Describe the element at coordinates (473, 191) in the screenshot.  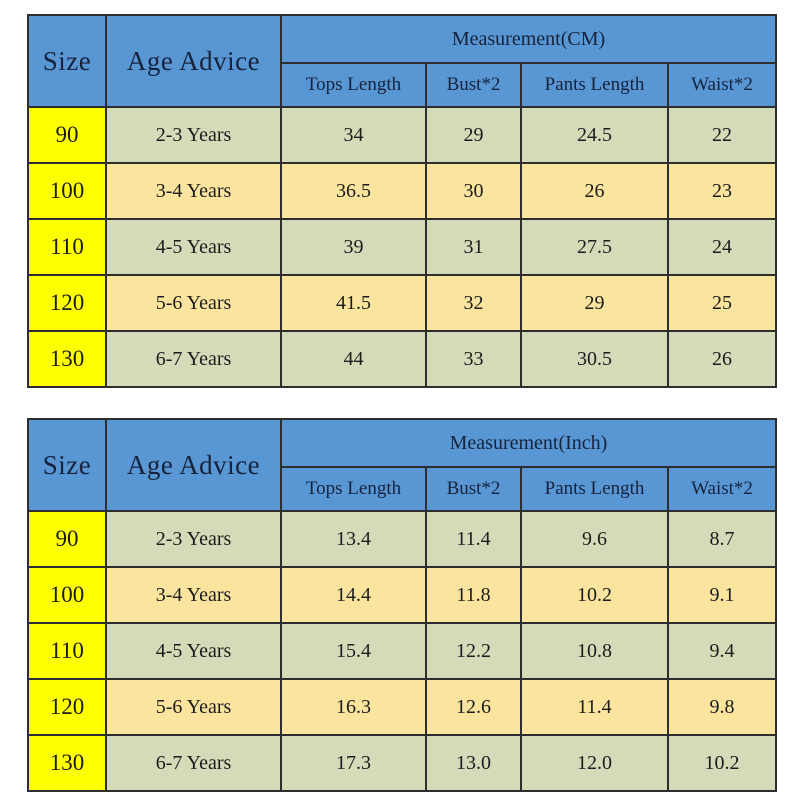
I see `measure-value-cell: 30` at that location.